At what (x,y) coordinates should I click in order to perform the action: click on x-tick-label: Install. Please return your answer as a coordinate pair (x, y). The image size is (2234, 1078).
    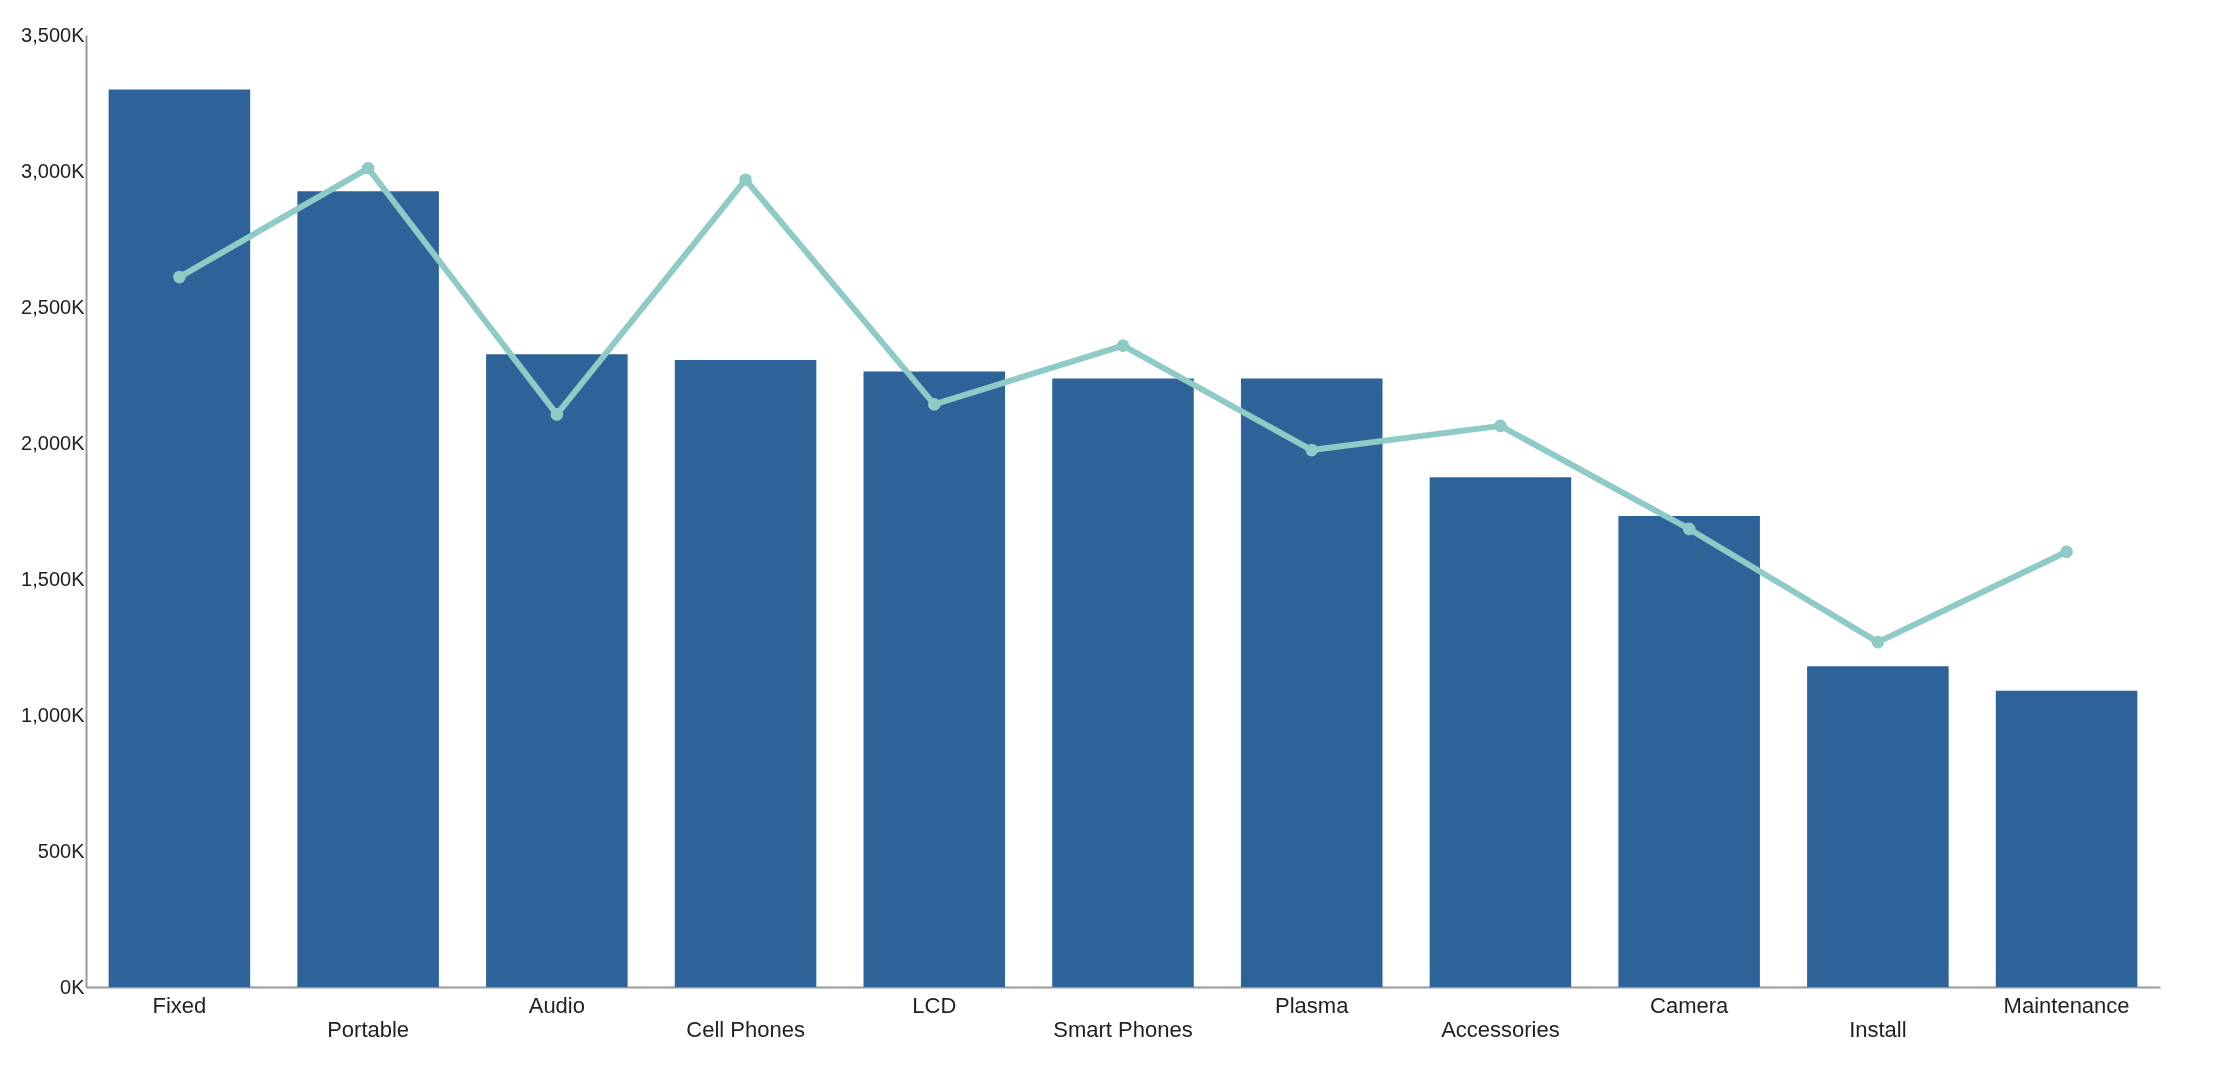
    Looking at the image, I should click on (1878, 1029).